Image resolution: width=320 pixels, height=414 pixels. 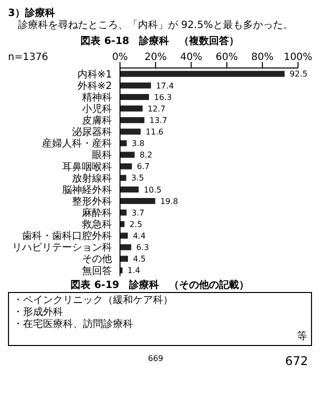 I want to click on data-label: 1.4, so click(x=133, y=271).